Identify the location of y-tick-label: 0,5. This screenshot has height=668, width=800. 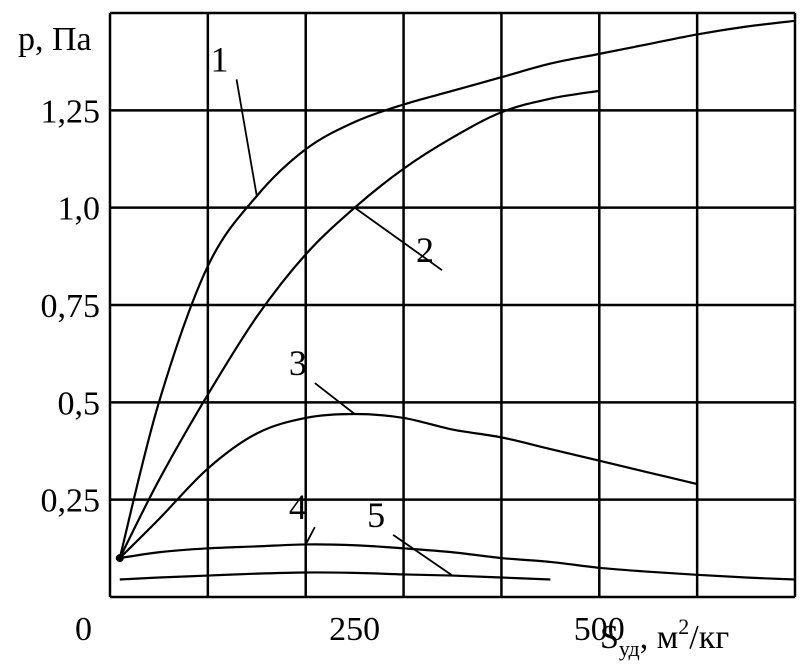
(79, 403).